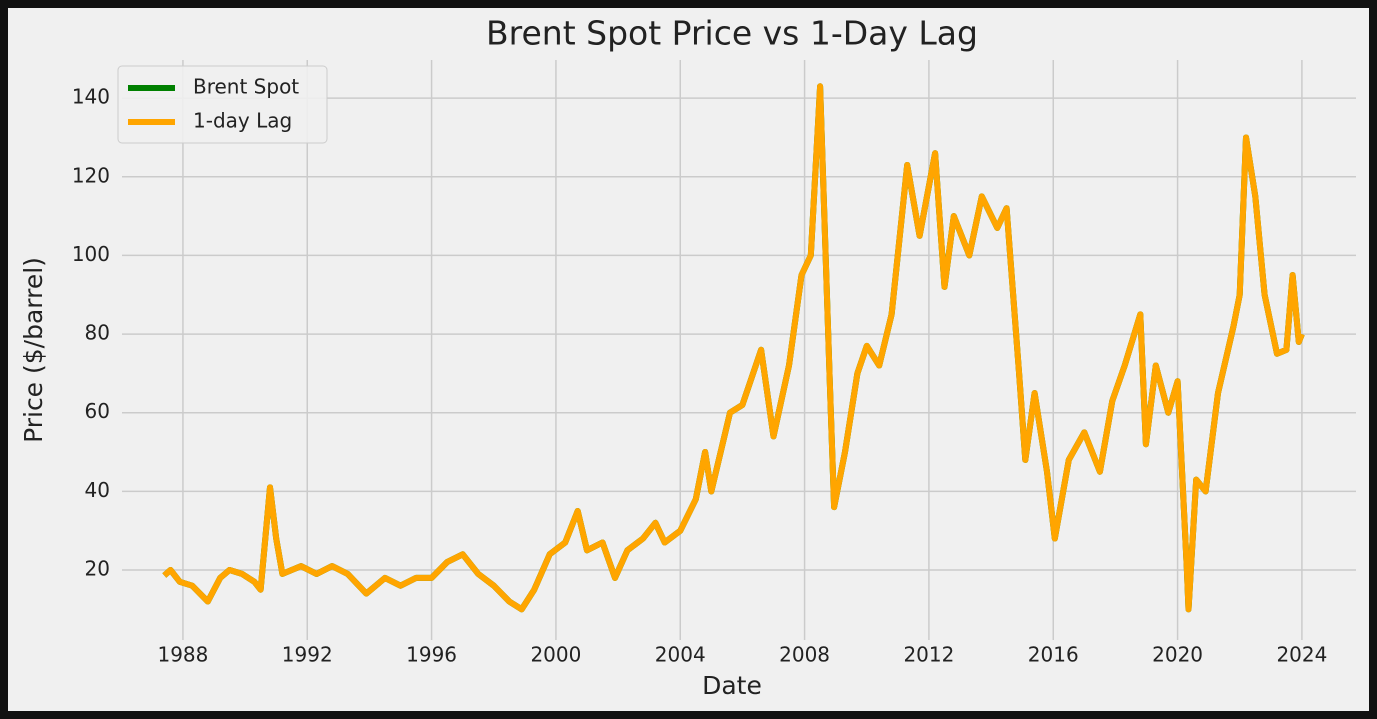 Image resolution: width=1377 pixels, height=719 pixels. What do you see at coordinates (97, 411) in the screenshot?
I see `y-tick-label: 60` at bounding box center [97, 411].